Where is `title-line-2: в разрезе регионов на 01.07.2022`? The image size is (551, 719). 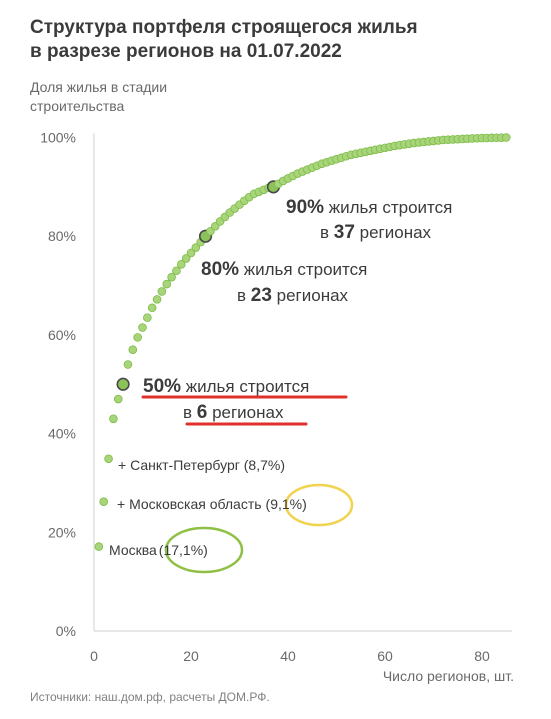 title-line-2: в разрезе регионов на 01.07.2022 is located at coordinates (186, 51).